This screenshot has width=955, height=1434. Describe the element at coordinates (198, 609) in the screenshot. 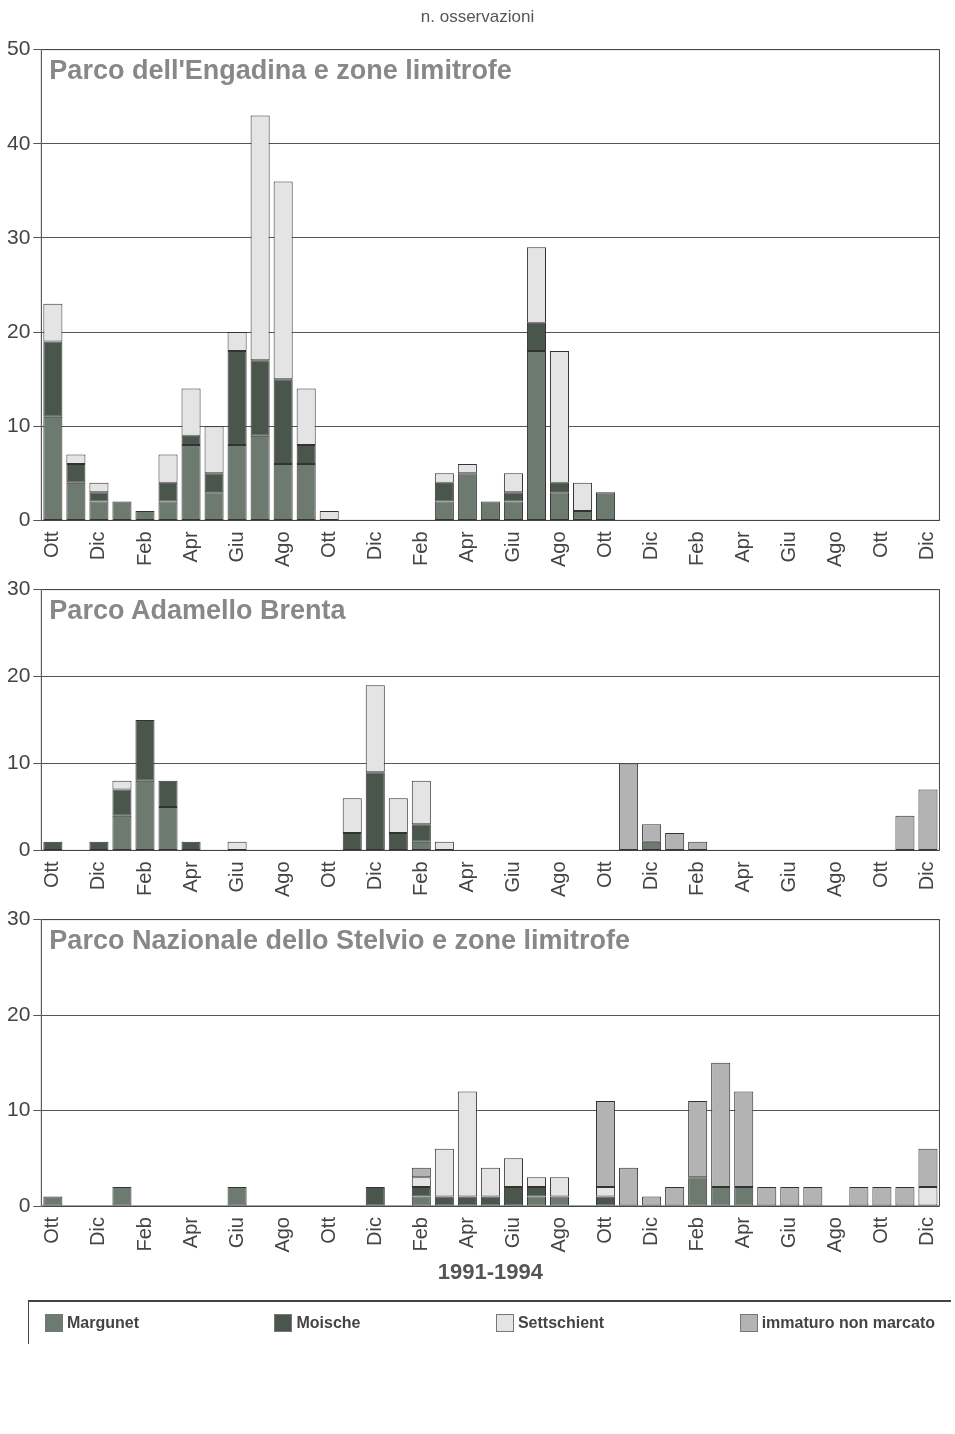

I see `chart-title: Parco Adamello Brenta` at that location.